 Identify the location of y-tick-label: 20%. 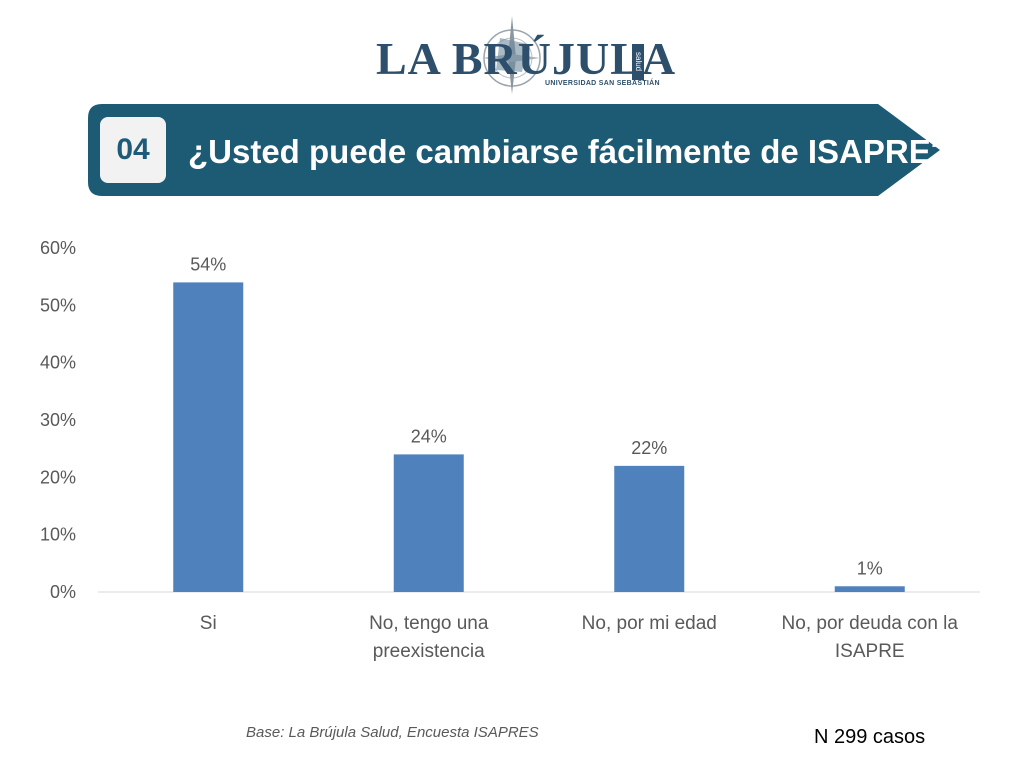
(58, 477).